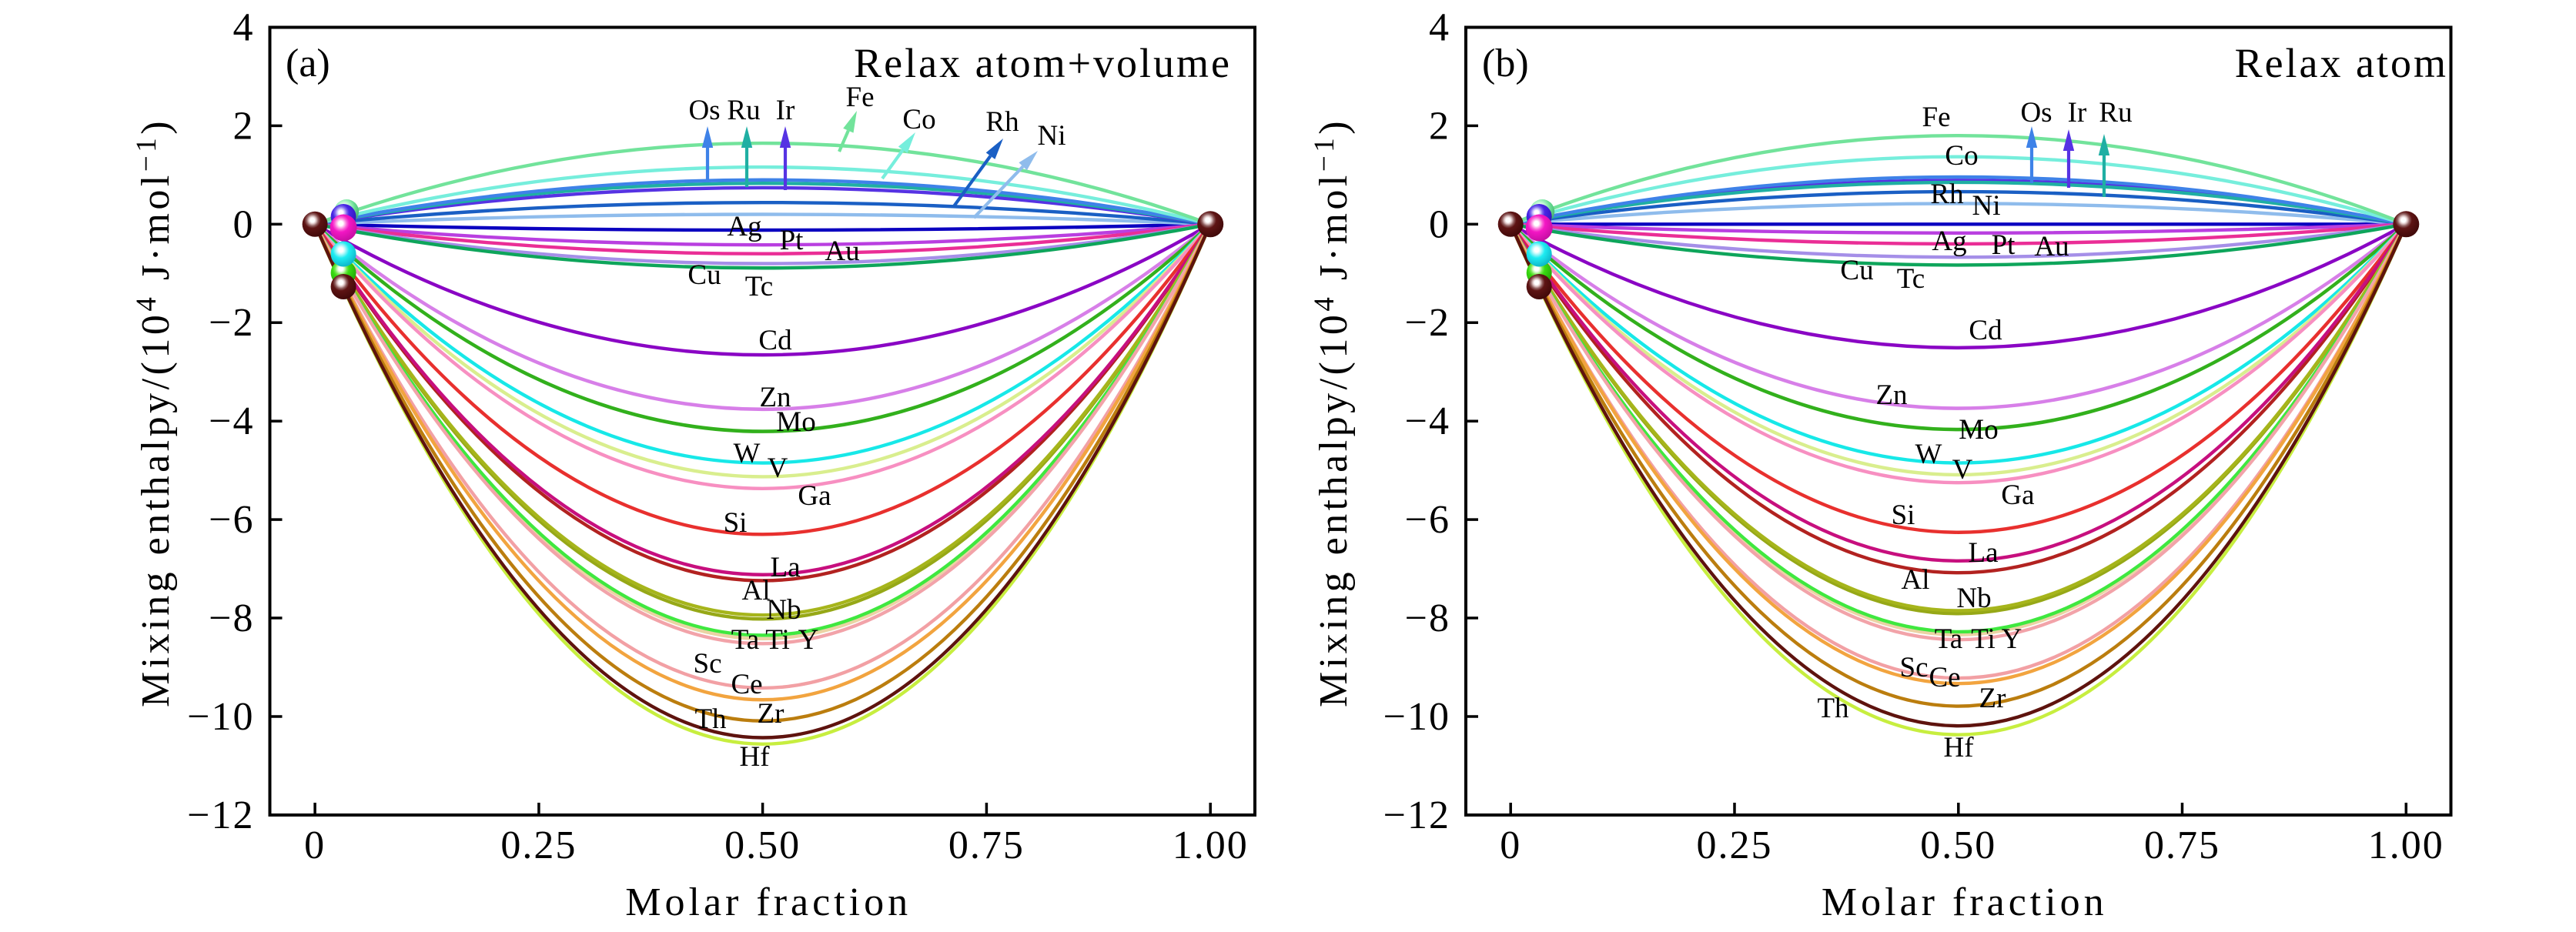  What do you see at coordinates (1506, 63) in the screenshot?
I see `svg-text: (b)` at bounding box center [1506, 63].